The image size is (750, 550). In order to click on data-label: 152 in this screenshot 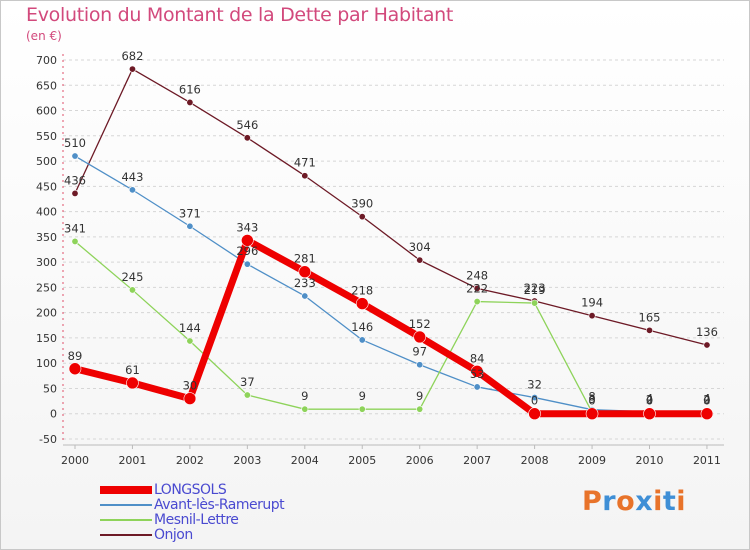, I will do `click(420, 324)`.